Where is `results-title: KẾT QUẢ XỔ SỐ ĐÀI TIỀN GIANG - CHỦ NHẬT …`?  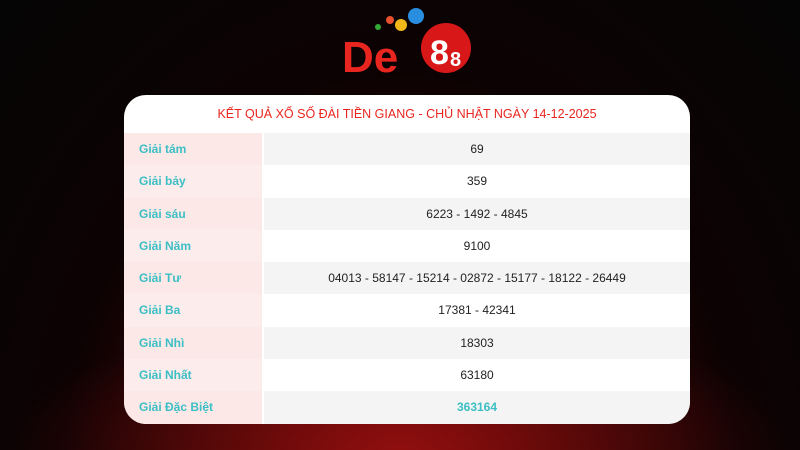 results-title: KẾT QUẢ XỔ SỐ ĐÀI TIỀN GIANG - CHỦ NHẬT … is located at coordinates (407, 114).